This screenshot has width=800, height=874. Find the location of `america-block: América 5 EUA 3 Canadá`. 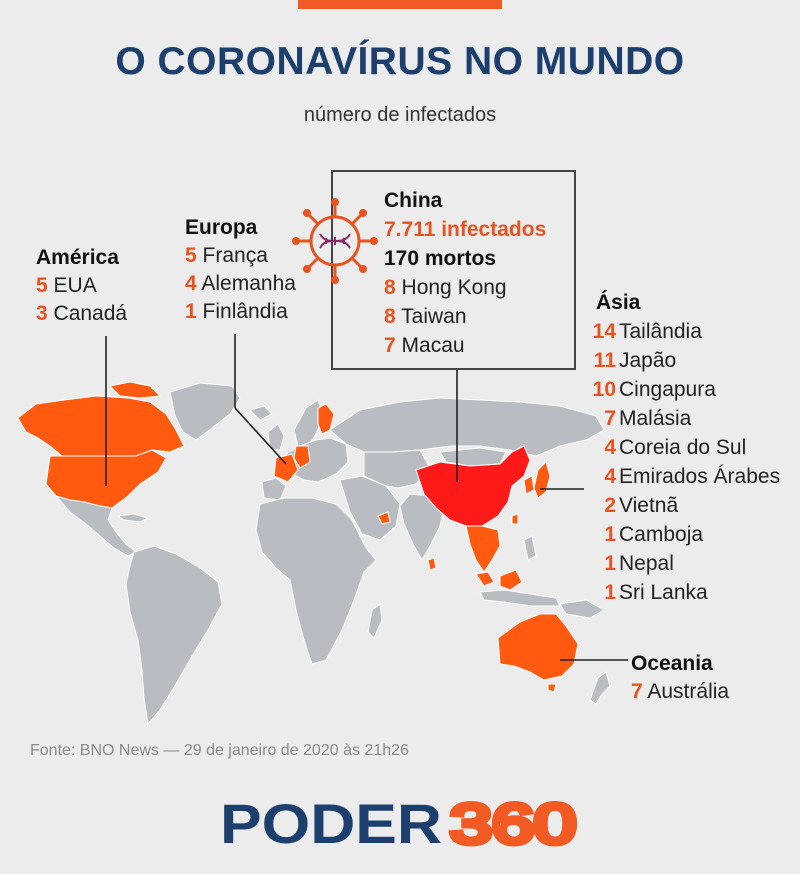

america-block: América 5 EUA 3 Canadá is located at coordinates (81, 286).